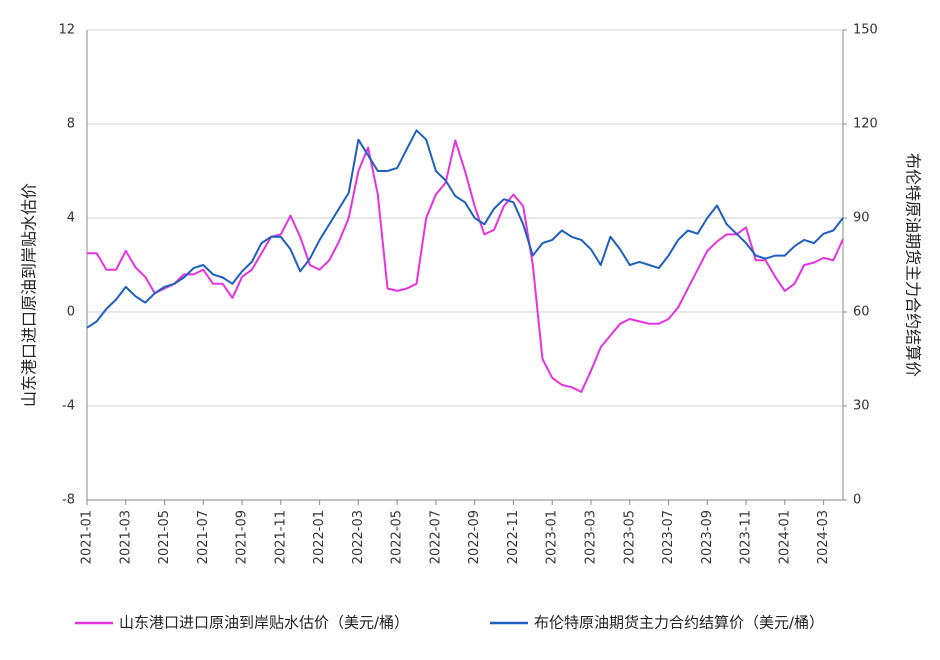 The width and height of the screenshot is (940, 660). What do you see at coordinates (629, 537) in the screenshot?
I see `x-tick-label: 2023-05` at bounding box center [629, 537].